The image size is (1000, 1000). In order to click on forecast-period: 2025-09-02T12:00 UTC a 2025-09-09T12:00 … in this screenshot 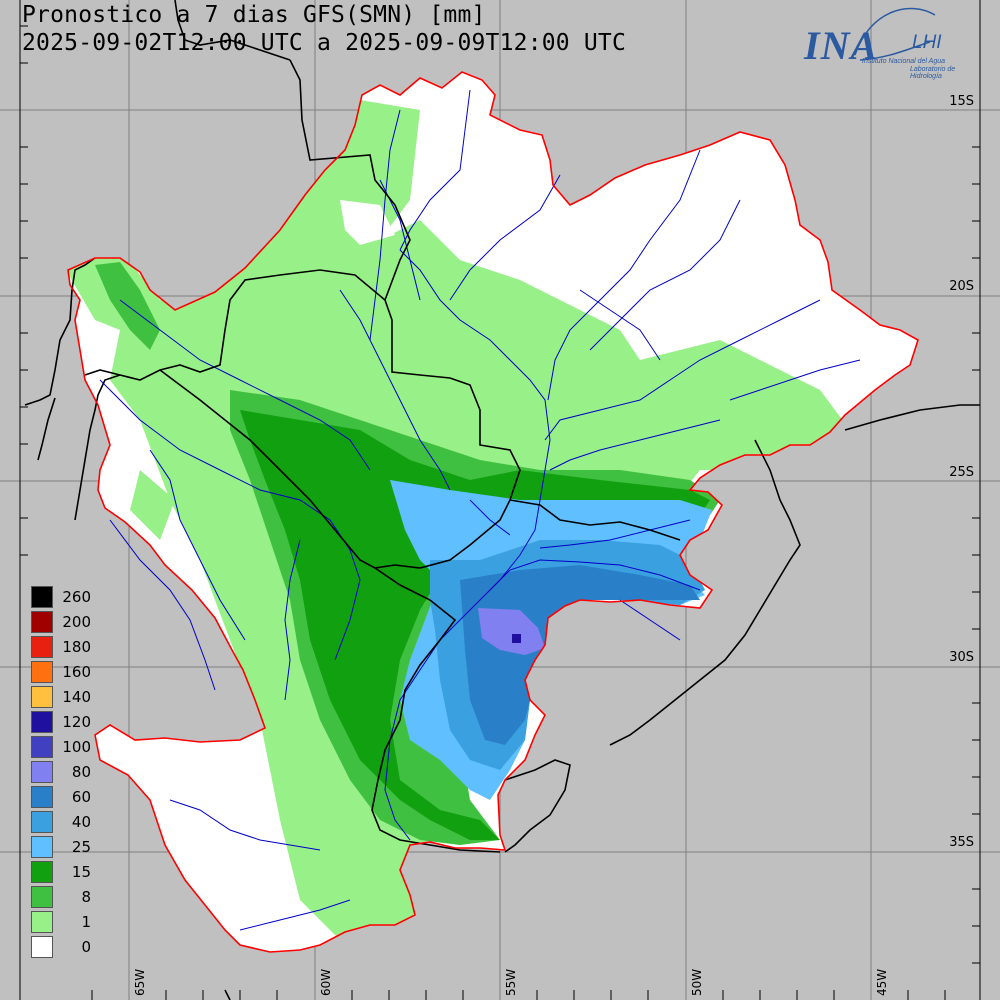, I will do `click(324, 43)`.